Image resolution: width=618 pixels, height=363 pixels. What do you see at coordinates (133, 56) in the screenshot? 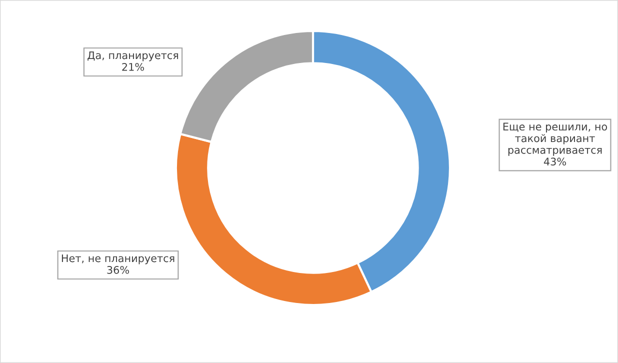
I see `slice-label: Да, планируется` at bounding box center [133, 56].